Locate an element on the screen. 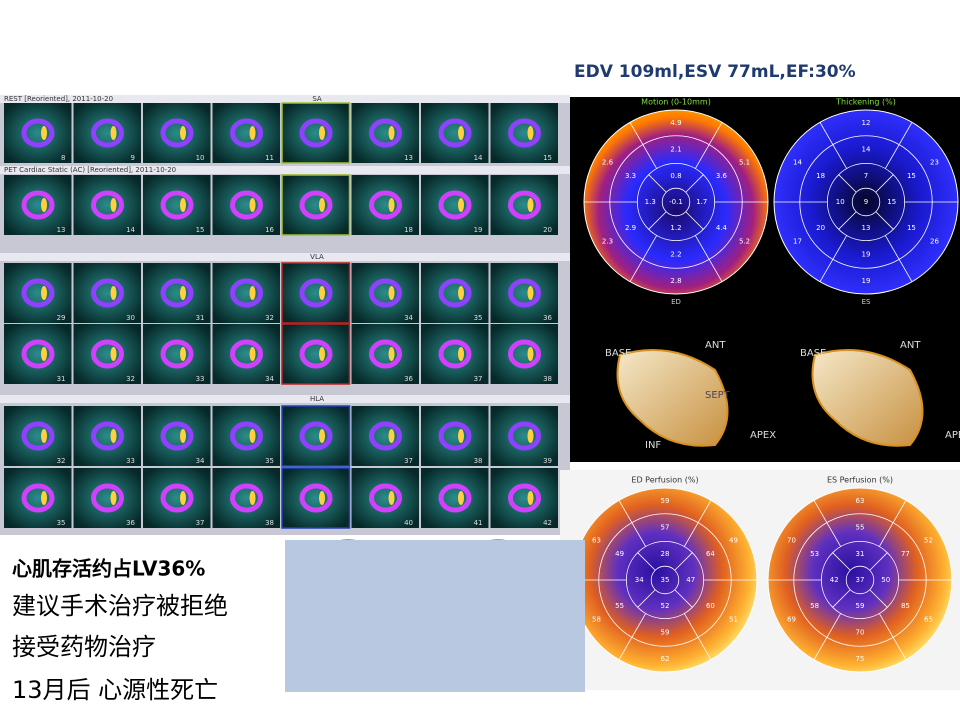 This screenshot has width=960, height=724. panel-label: SA is located at coordinates (317, 99).